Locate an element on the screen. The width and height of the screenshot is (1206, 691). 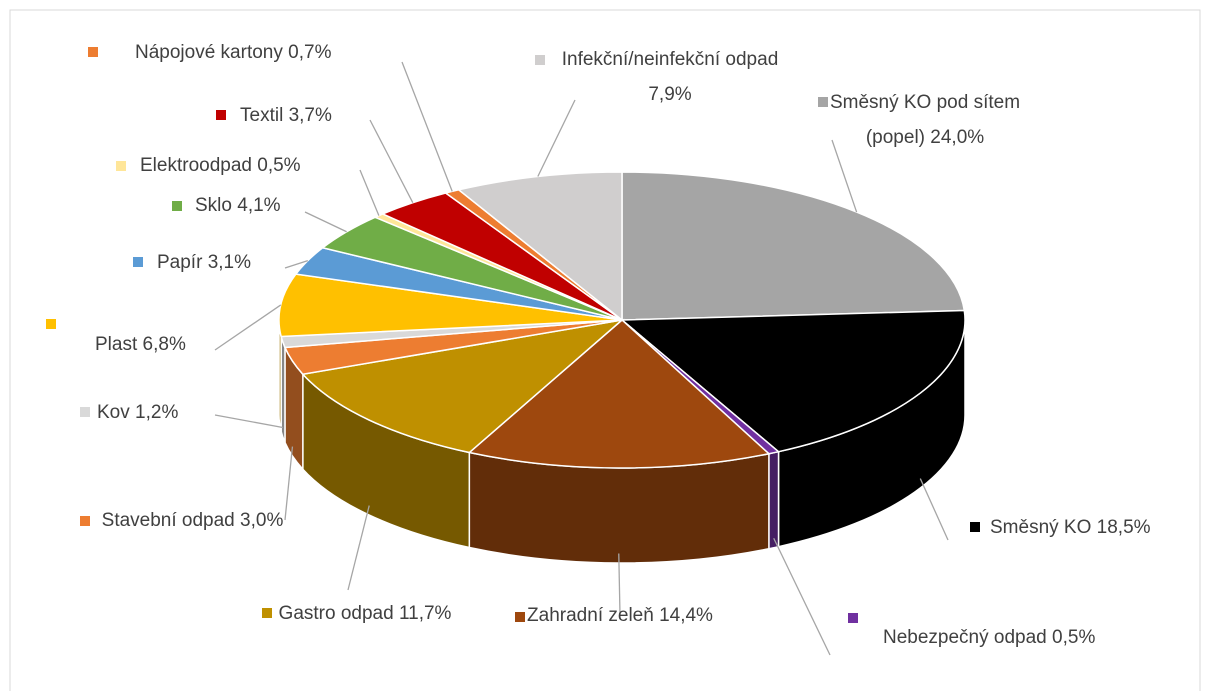
data-label: Zahradní zeleň 14,4% is located at coordinates (620, 615).